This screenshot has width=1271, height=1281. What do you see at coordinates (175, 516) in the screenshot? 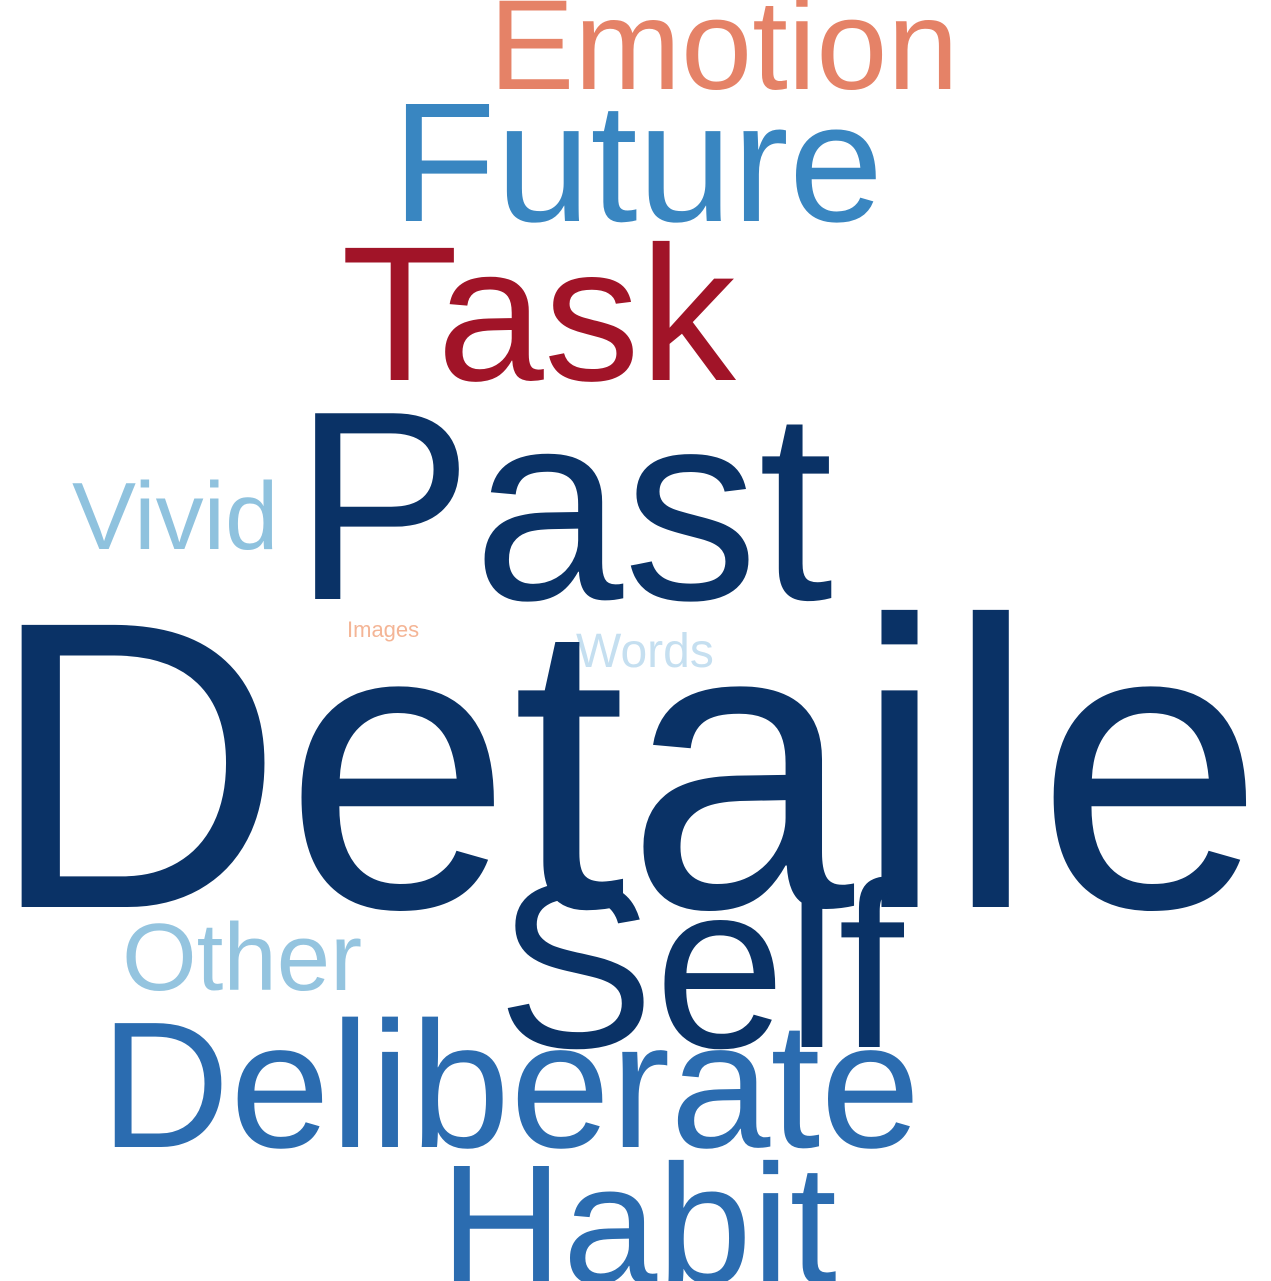
I see `word-vivid: Vivid` at bounding box center [175, 516].